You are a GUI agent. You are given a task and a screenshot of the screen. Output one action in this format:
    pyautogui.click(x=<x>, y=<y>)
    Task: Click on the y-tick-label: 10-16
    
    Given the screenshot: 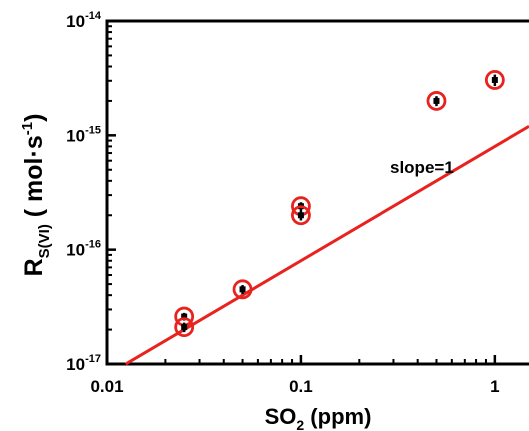 What is the action you would take?
    pyautogui.click(x=83, y=249)
    